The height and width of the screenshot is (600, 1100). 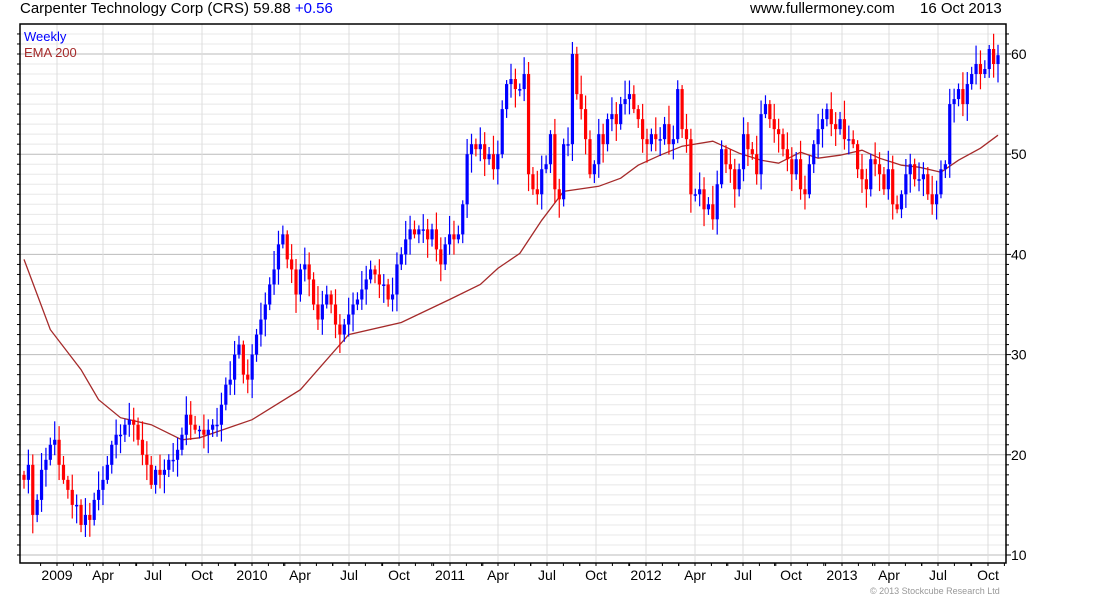 I want to click on x-tick-label: 2009, so click(x=56, y=575).